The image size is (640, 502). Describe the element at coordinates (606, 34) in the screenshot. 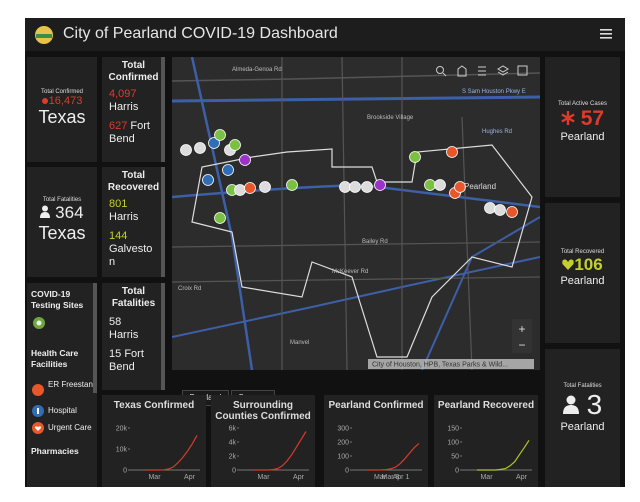

I see `menu-icon` at that location.